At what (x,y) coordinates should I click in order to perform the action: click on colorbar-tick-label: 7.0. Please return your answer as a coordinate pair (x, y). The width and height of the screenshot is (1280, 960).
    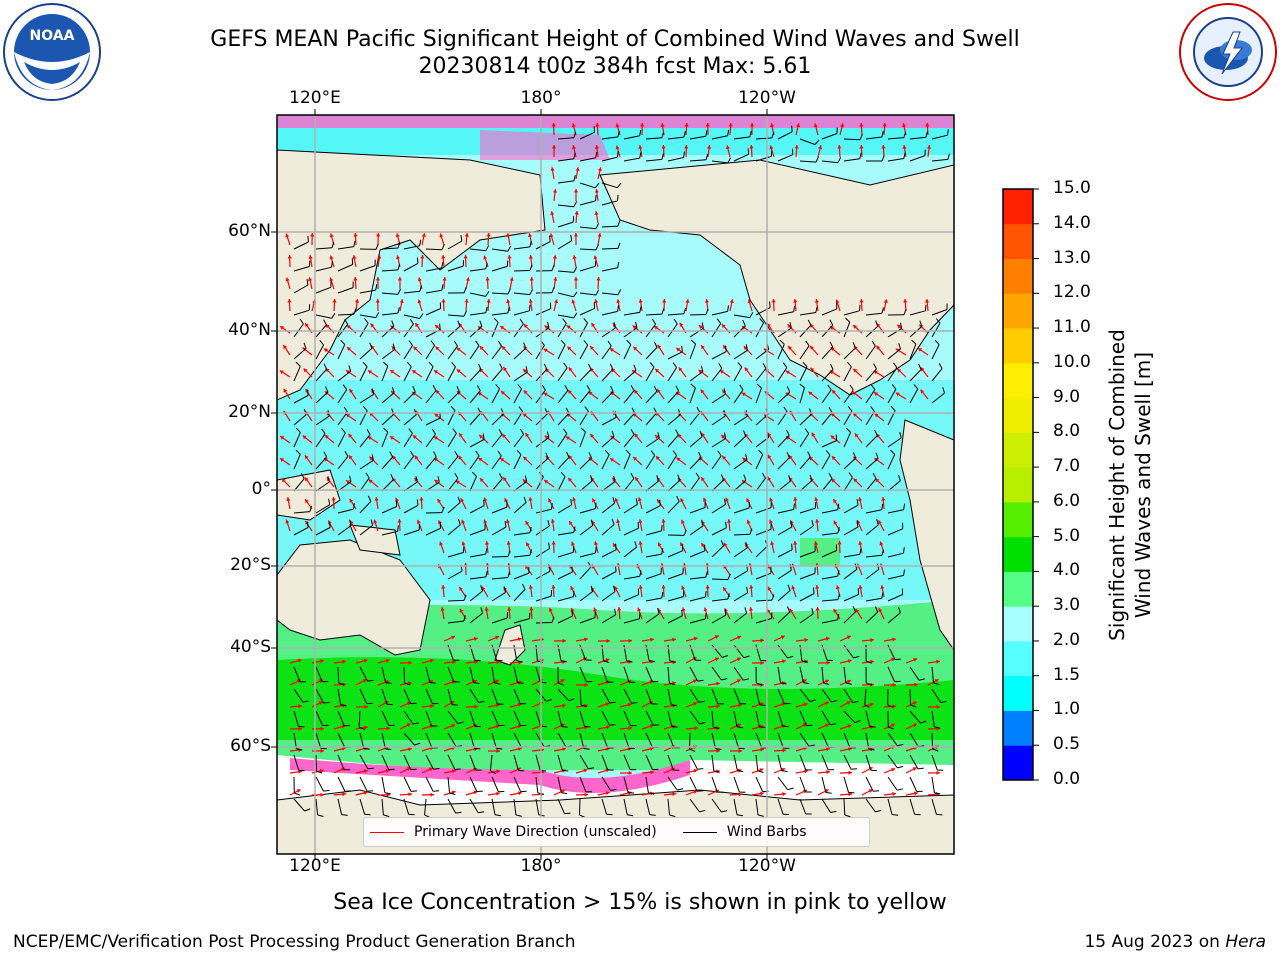
    Looking at the image, I should click on (1067, 466).